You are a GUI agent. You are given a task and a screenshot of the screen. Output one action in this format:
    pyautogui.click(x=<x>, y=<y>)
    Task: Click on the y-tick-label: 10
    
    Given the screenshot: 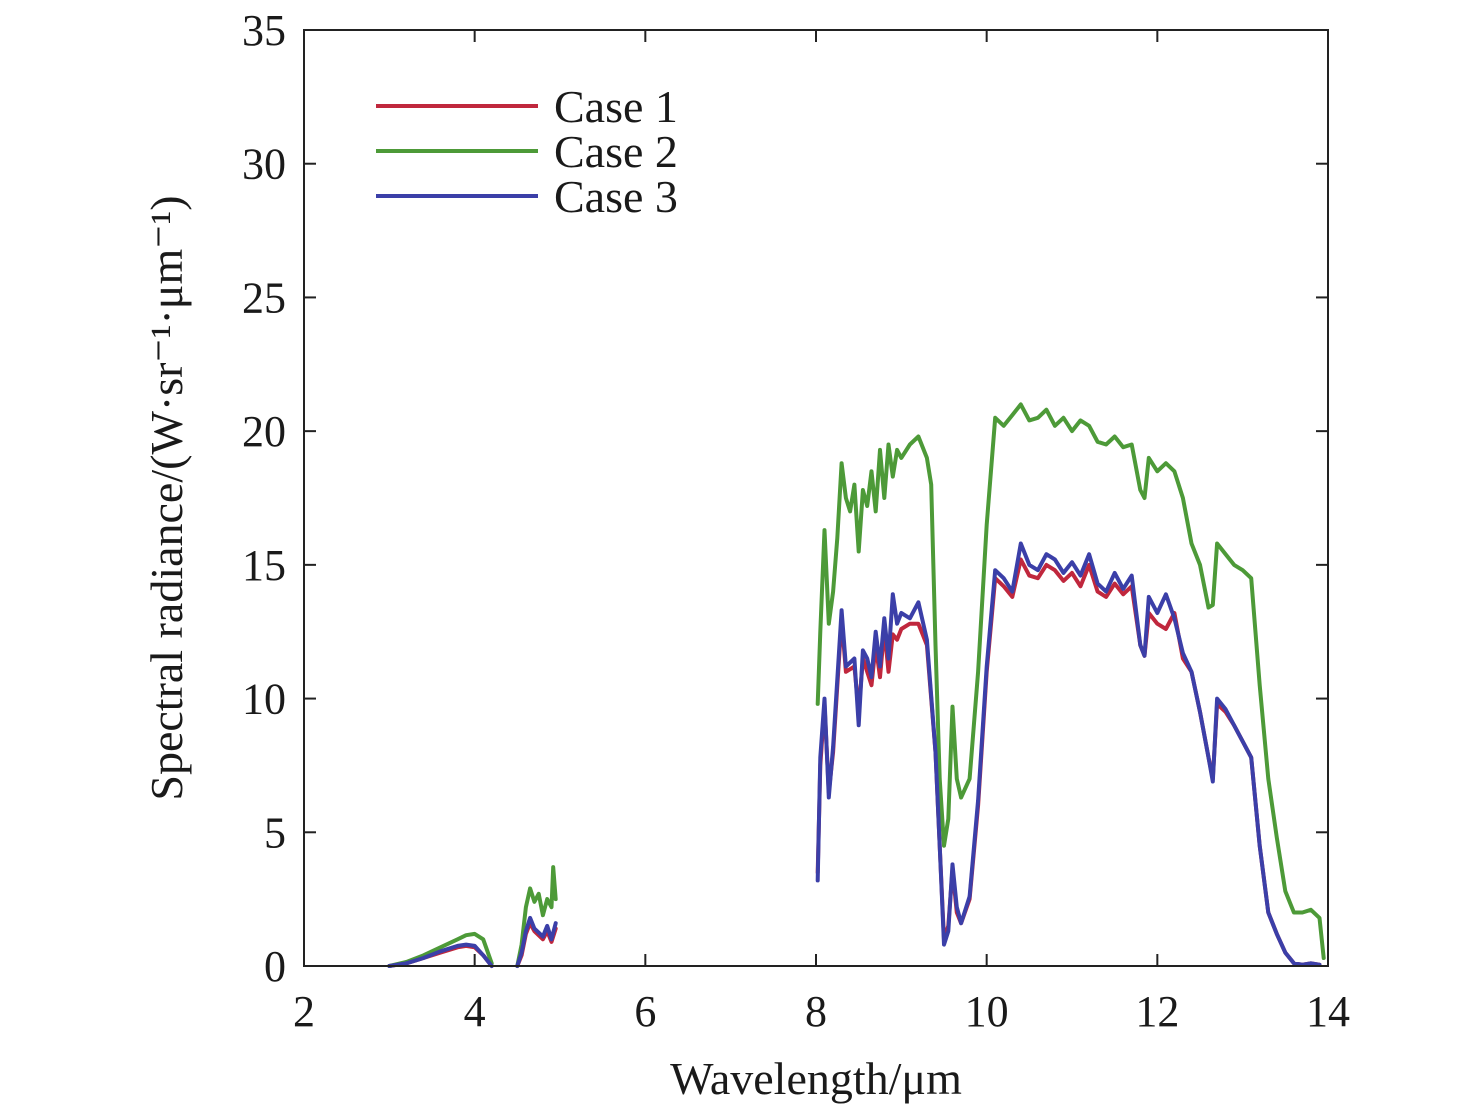 What is the action you would take?
    pyautogui.click(x=264, y=699)
    